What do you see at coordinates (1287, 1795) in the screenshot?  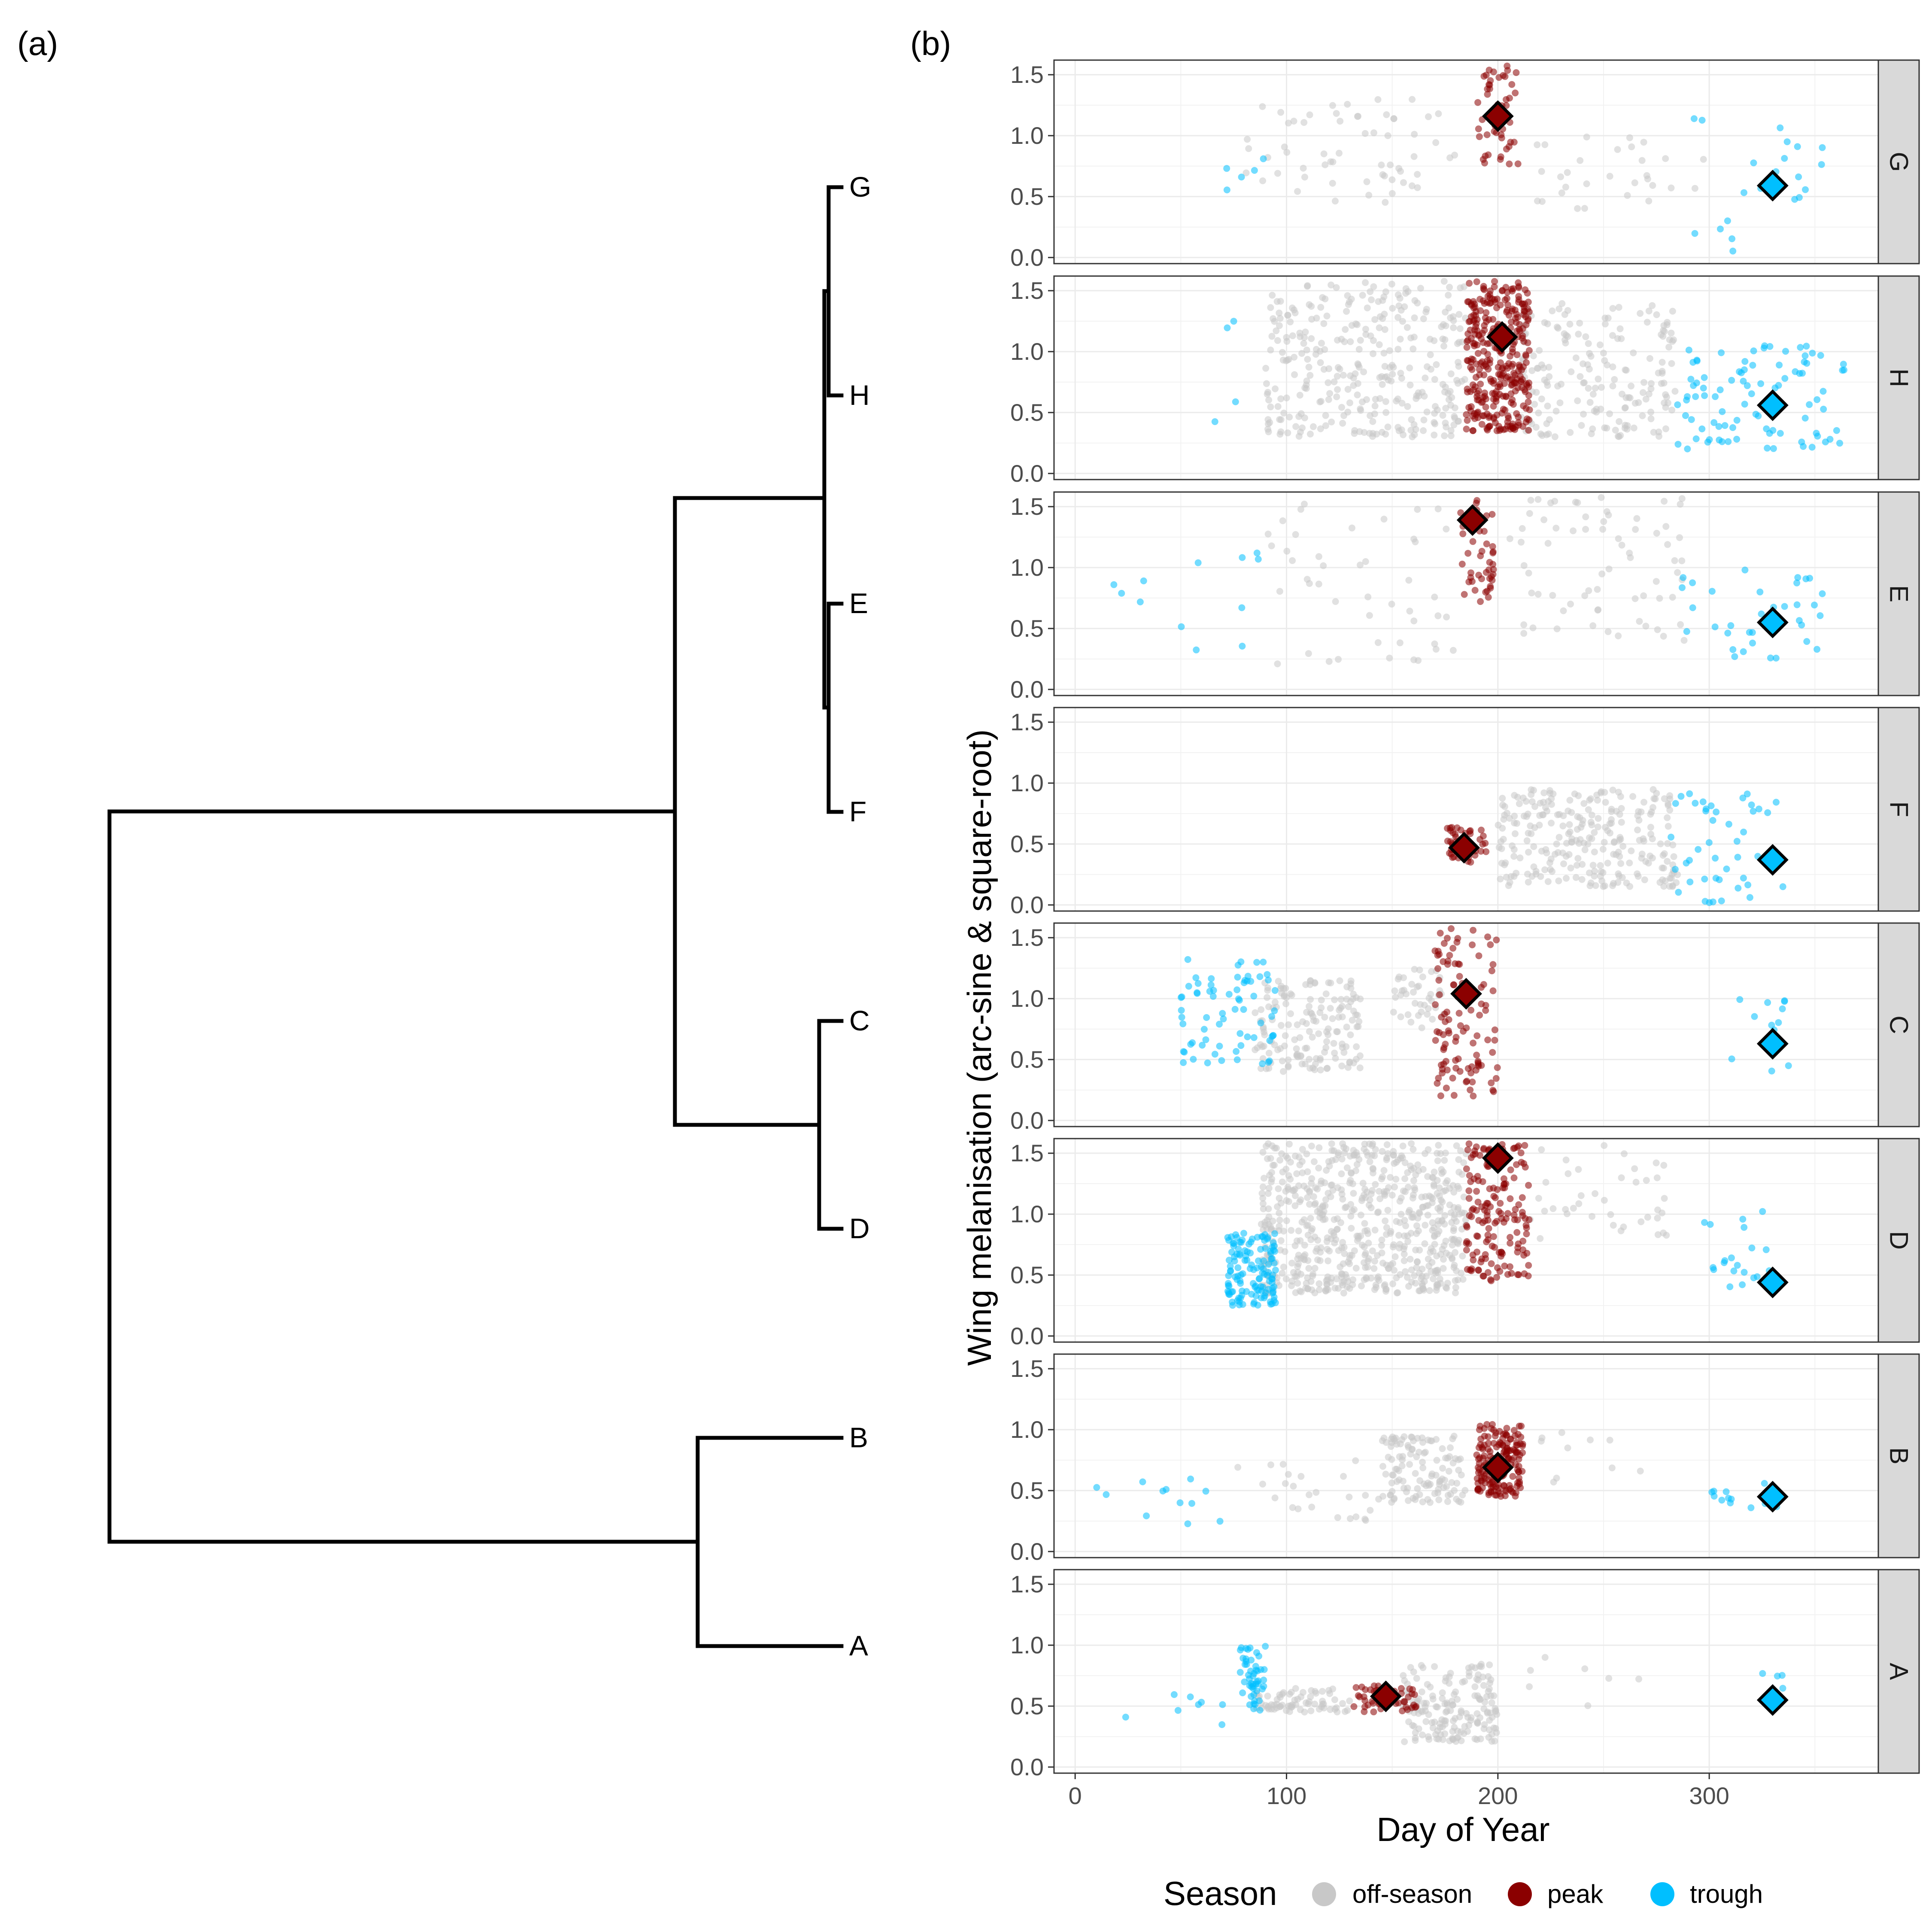 I see `x-tick-label: 100` at bounding box center [1287, 1795].